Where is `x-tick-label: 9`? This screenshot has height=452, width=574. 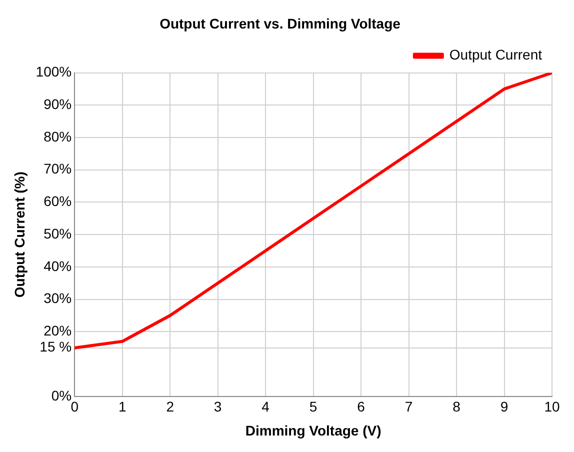
x-tick-label: 9 is located at coordinates (504, 406).